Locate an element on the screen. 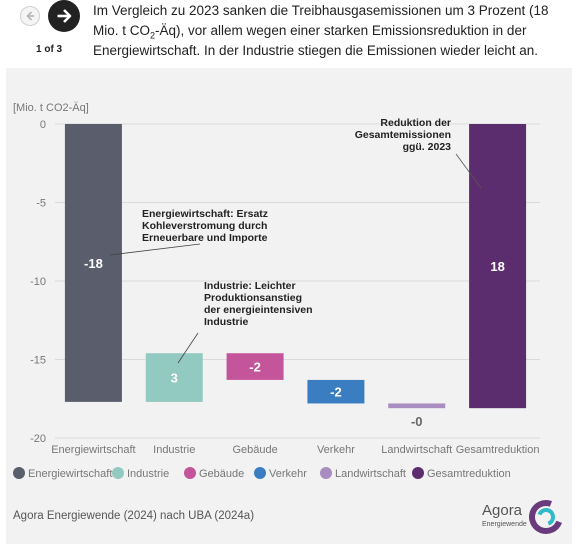 This screenshot has height=547, width=575. legend-marker-gesamtreduktion is located at coordinates (418, 473).